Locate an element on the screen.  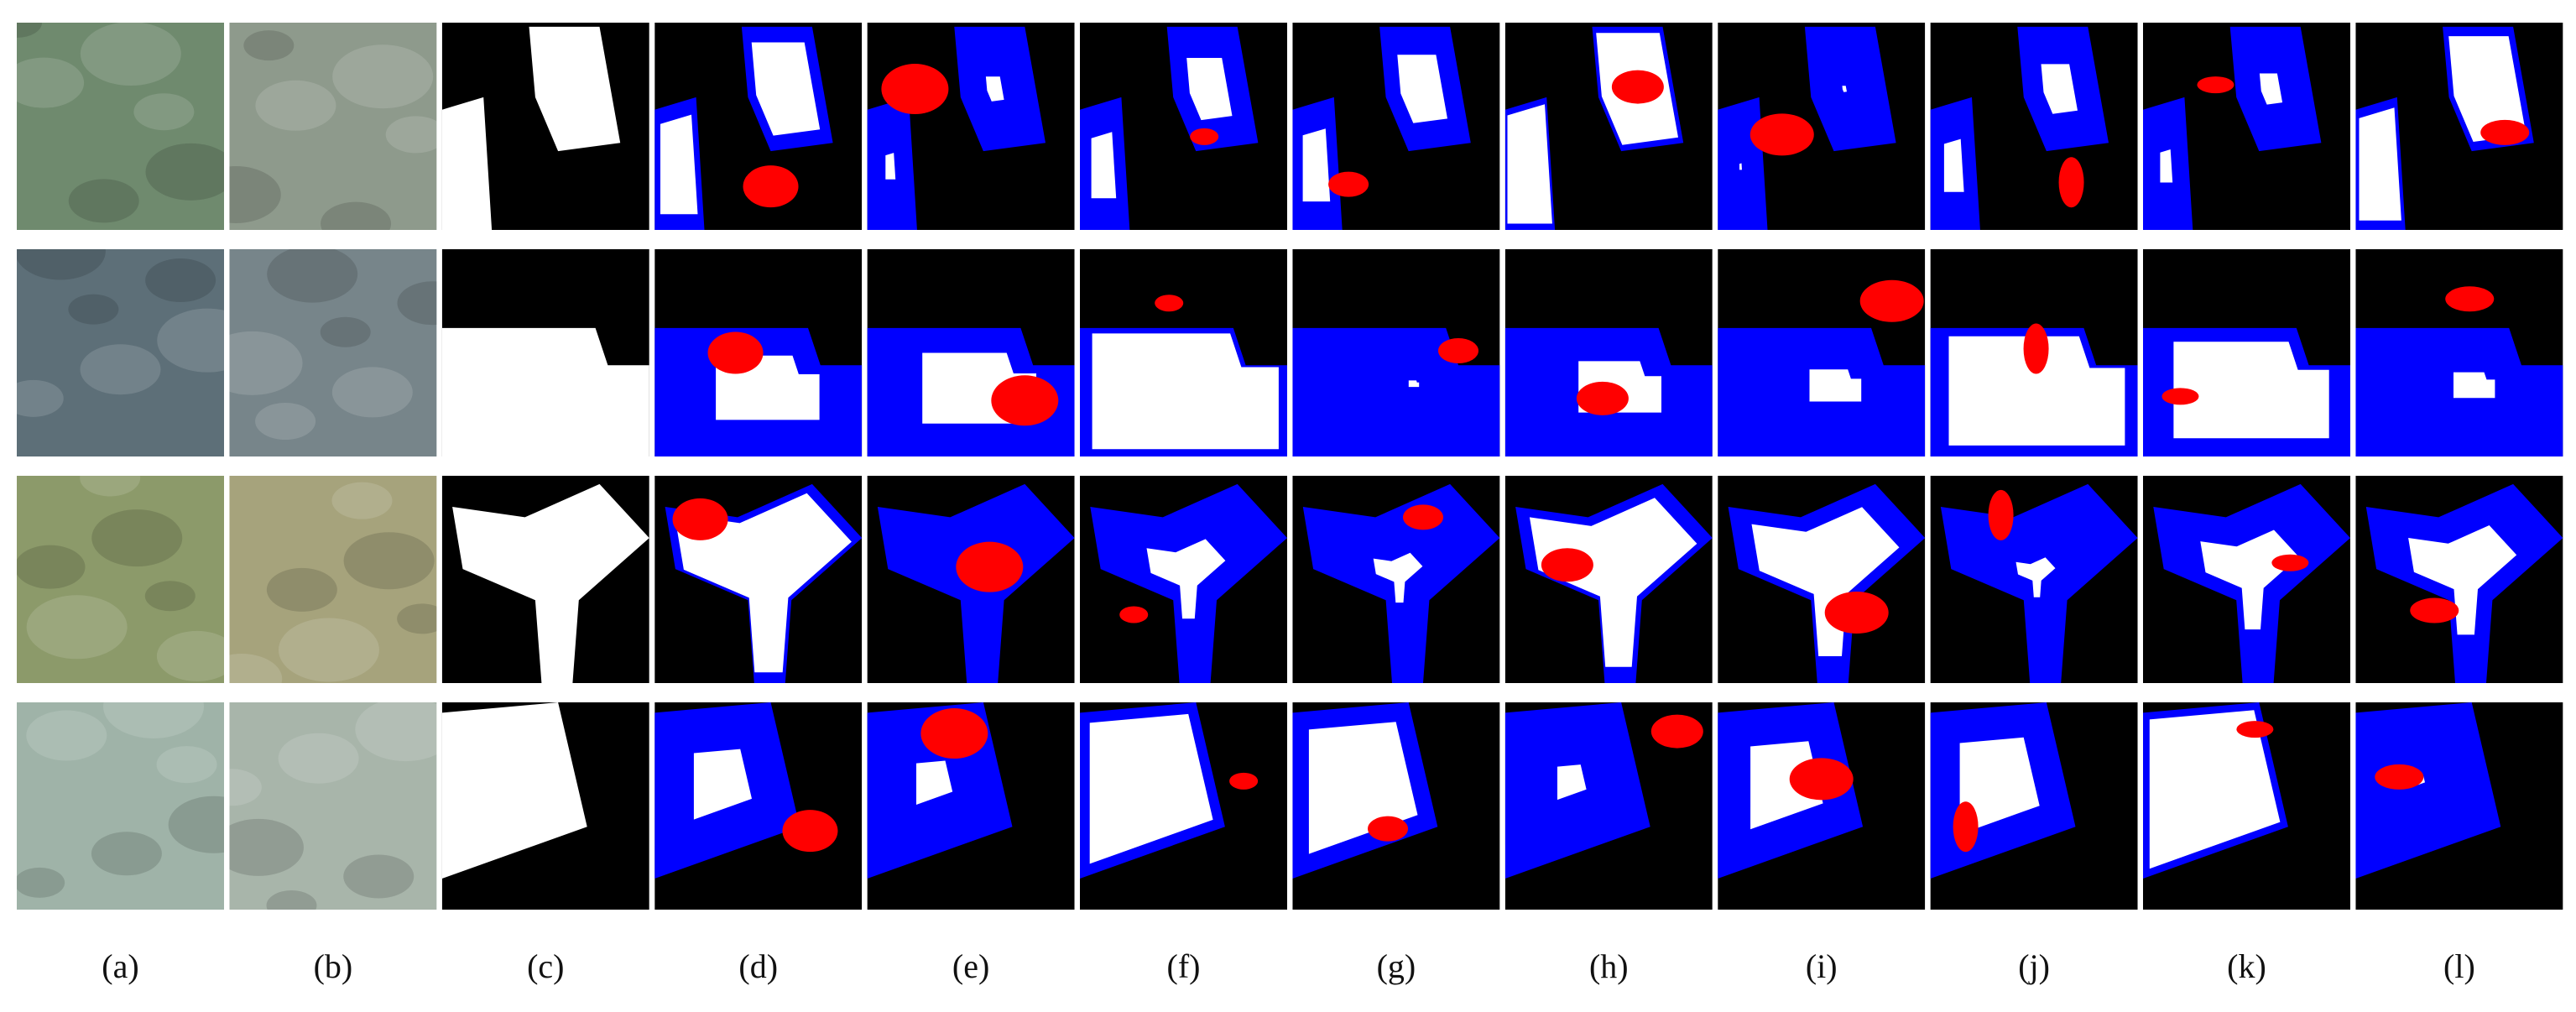
column-label: (g) is located at coordinates (1396, 966).